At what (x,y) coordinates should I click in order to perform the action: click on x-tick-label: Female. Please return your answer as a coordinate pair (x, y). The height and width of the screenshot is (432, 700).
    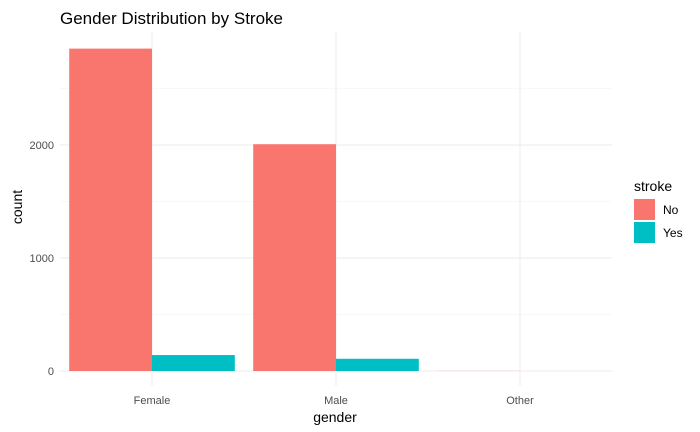
    Looking at the image, I should click on (152, 401).